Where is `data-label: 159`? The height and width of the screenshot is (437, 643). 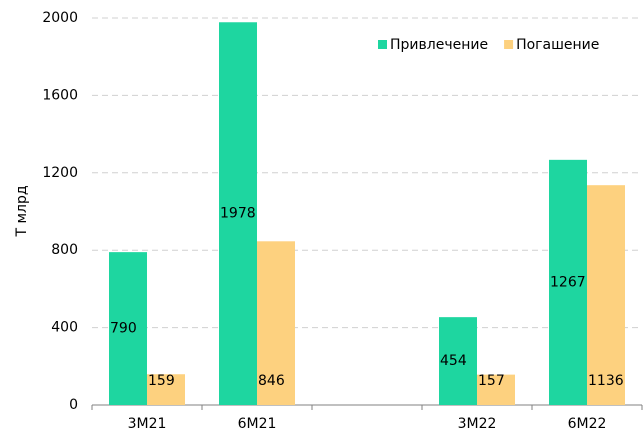 data-label: 159 is located at coordinates (161, 381).